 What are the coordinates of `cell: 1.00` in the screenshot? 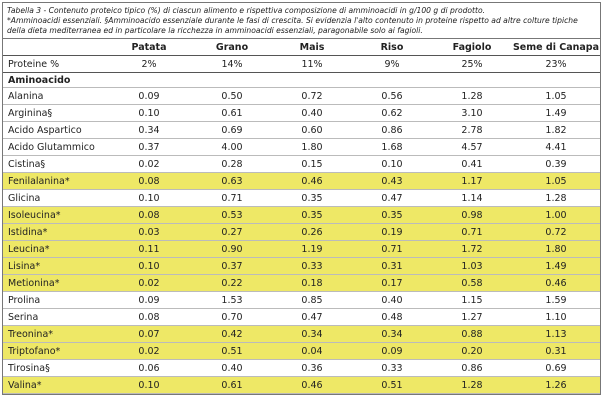 It's located at (556, 215).